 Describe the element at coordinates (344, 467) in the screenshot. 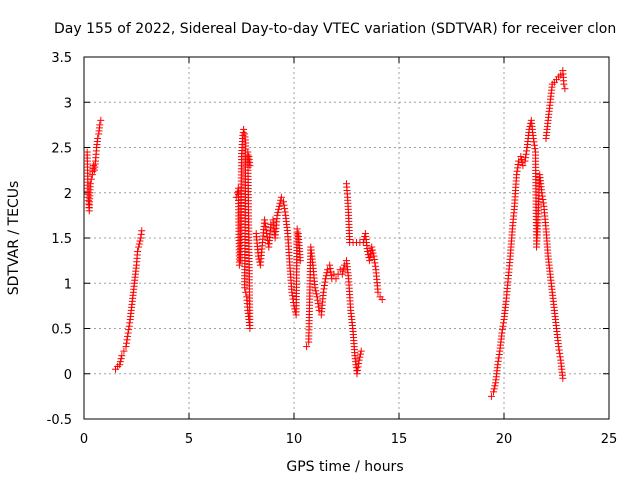

I see `x-axis-label: GPS time / hours` at that location.